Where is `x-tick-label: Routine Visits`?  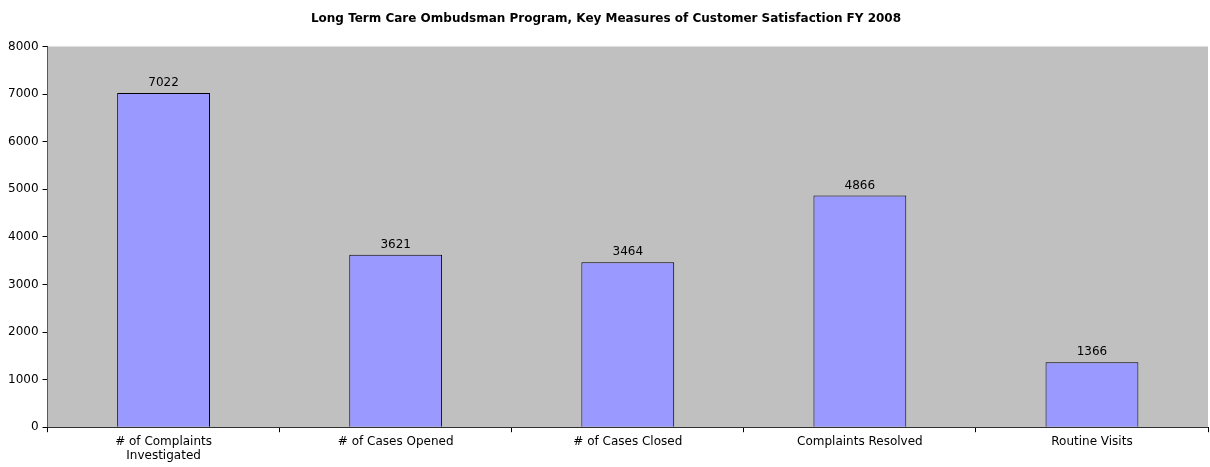 x-tick-label: Routine Visits is located at coordinates (1092, 440).